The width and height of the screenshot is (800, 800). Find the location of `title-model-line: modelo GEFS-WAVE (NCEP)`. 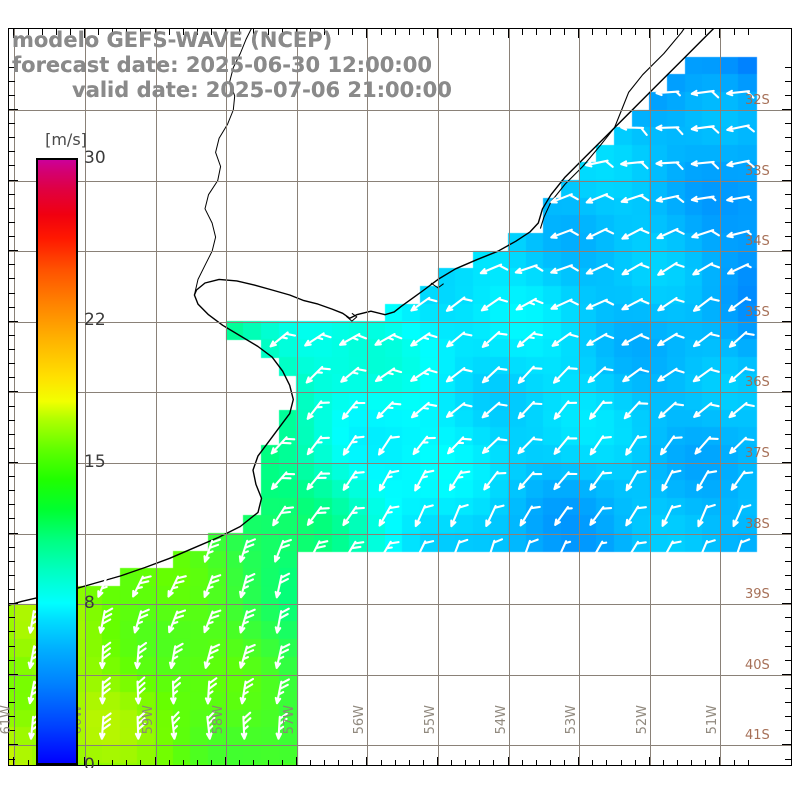

title-model-line: modelo GEFS-WAVE (NCEP) is located at coordinates (172, 40).